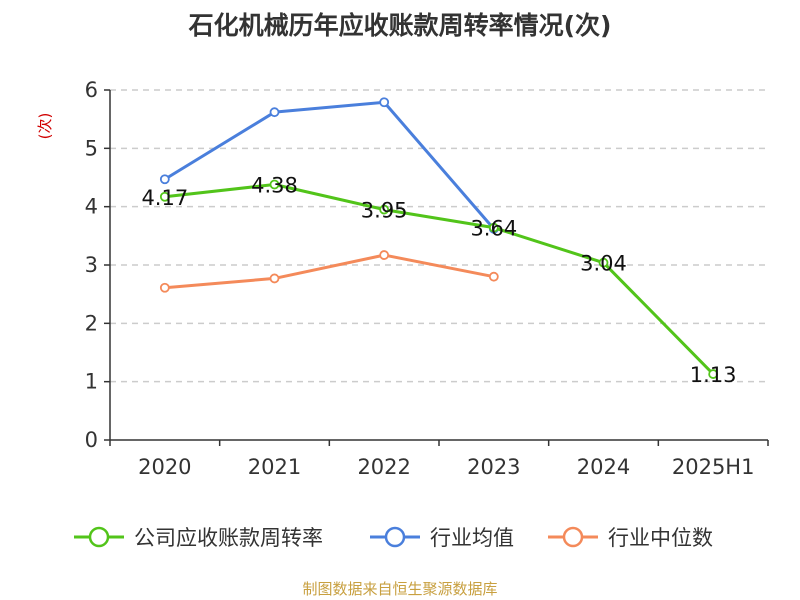 Image resolution: width=800 pixels, height=600 pixels. What do you see at coordinates (660, 538) in the screenshot?
I see `legend-label: 行业中位数` at bounding box center [660, 538].